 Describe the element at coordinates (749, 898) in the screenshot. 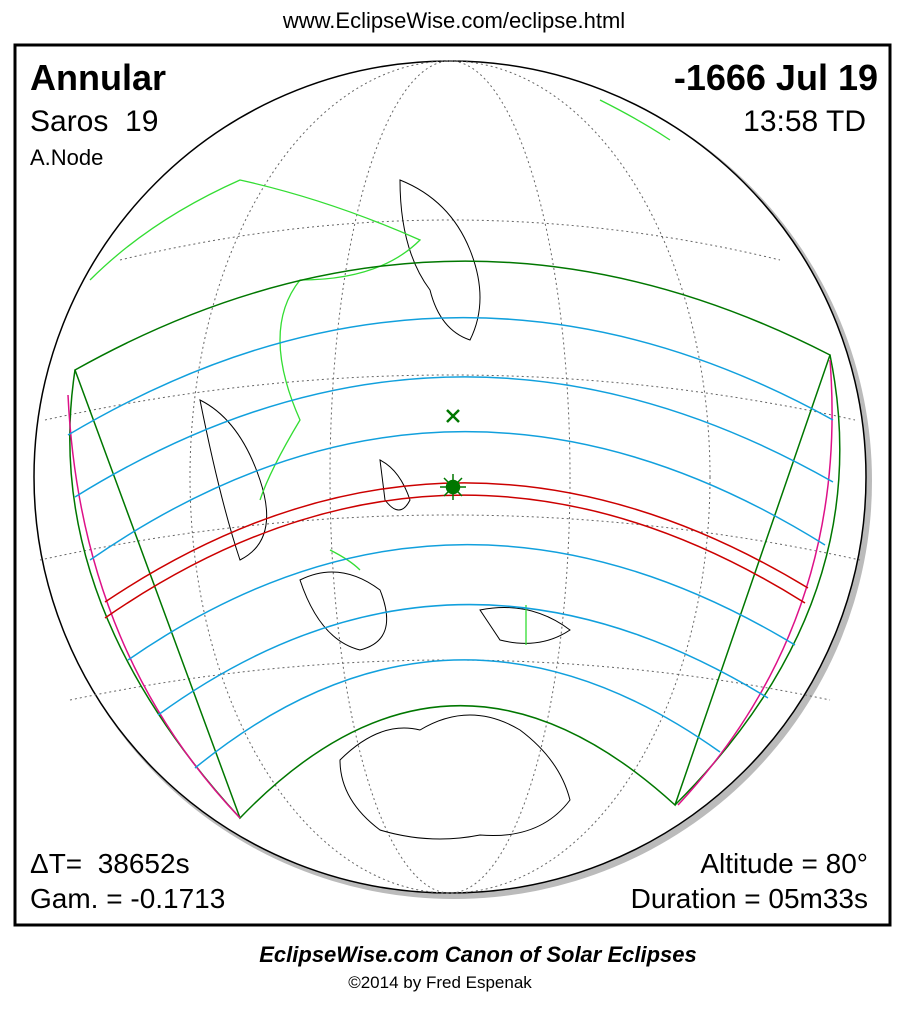

I see `duration: Duration = 05m33s` at that location.